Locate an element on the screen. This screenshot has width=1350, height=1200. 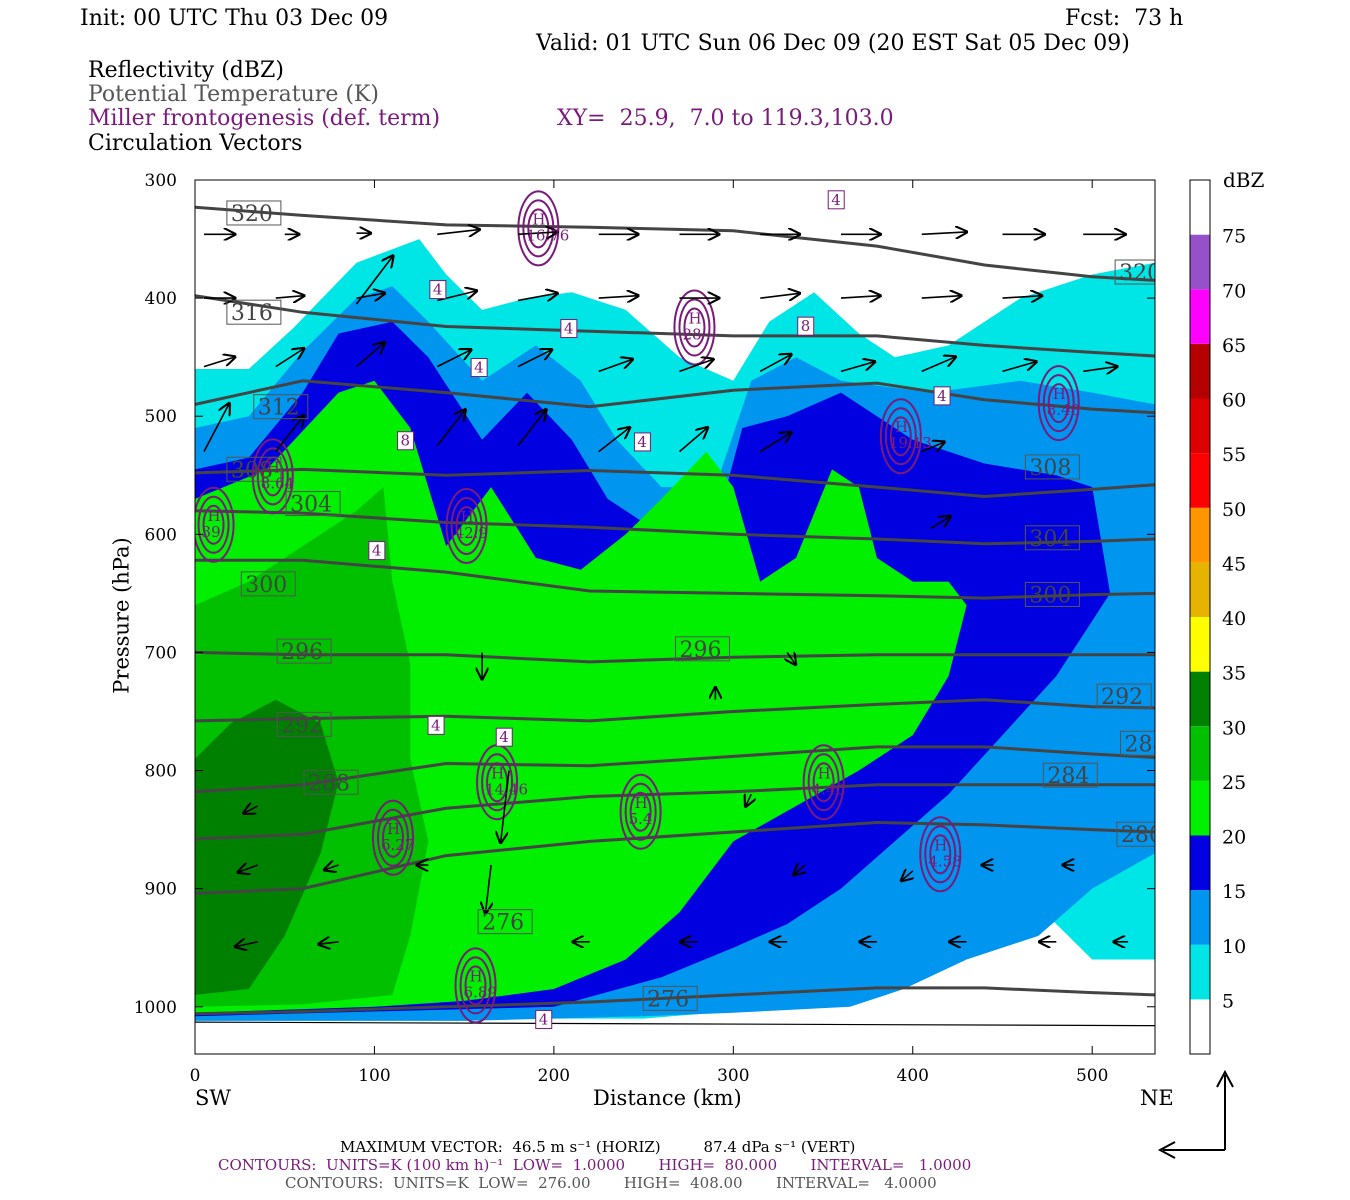
frontogenesis-maximum: H39 is located at coordinates (211, 524).